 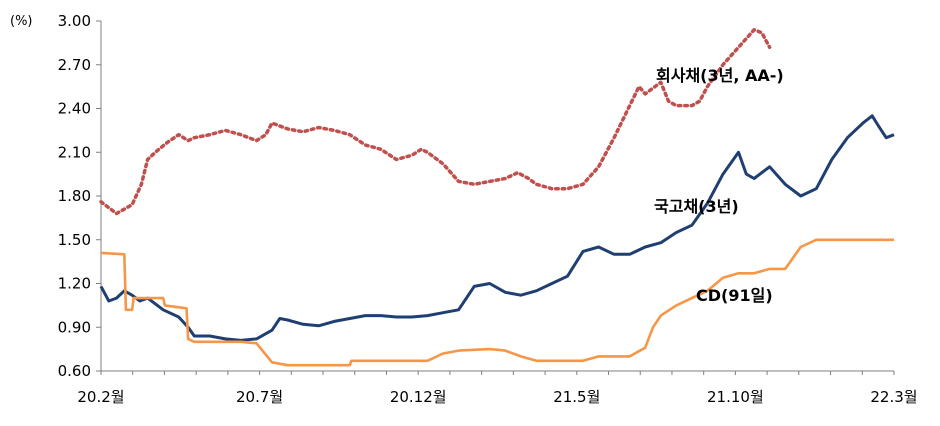 What do you see at coordinates (893, 397) in the screenshot?
I see `x-tick-label: 22.3월` at bounding box center [893, 397].